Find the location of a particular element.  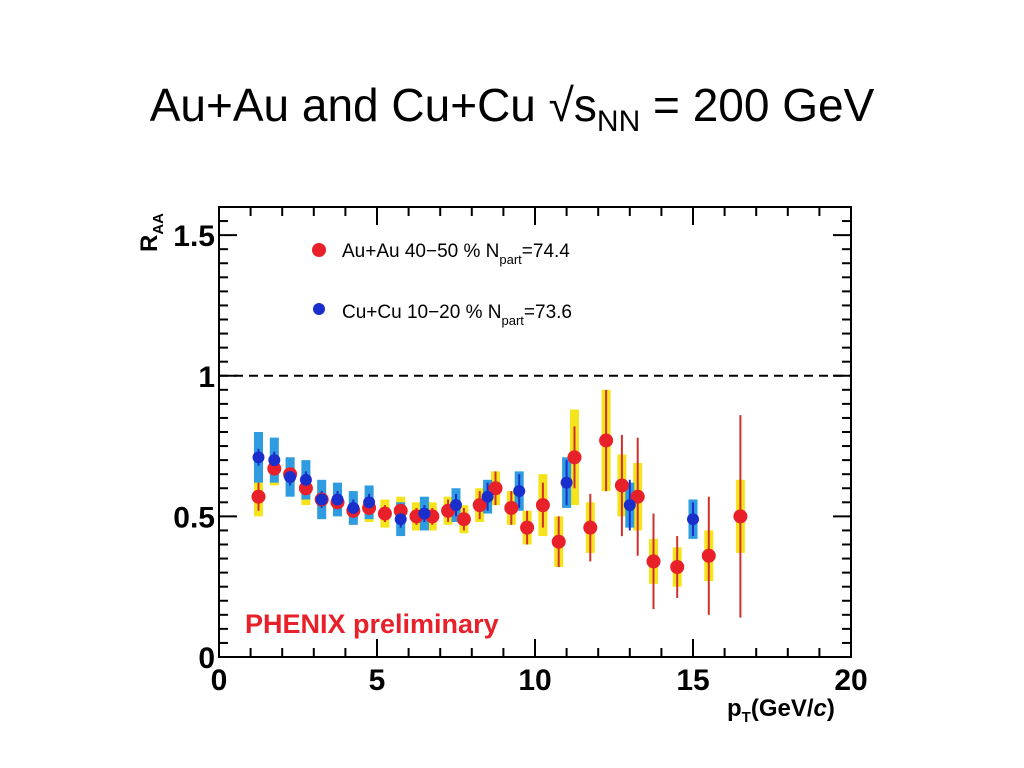

legend-marker-cucu is located at coordinates (319, 309).